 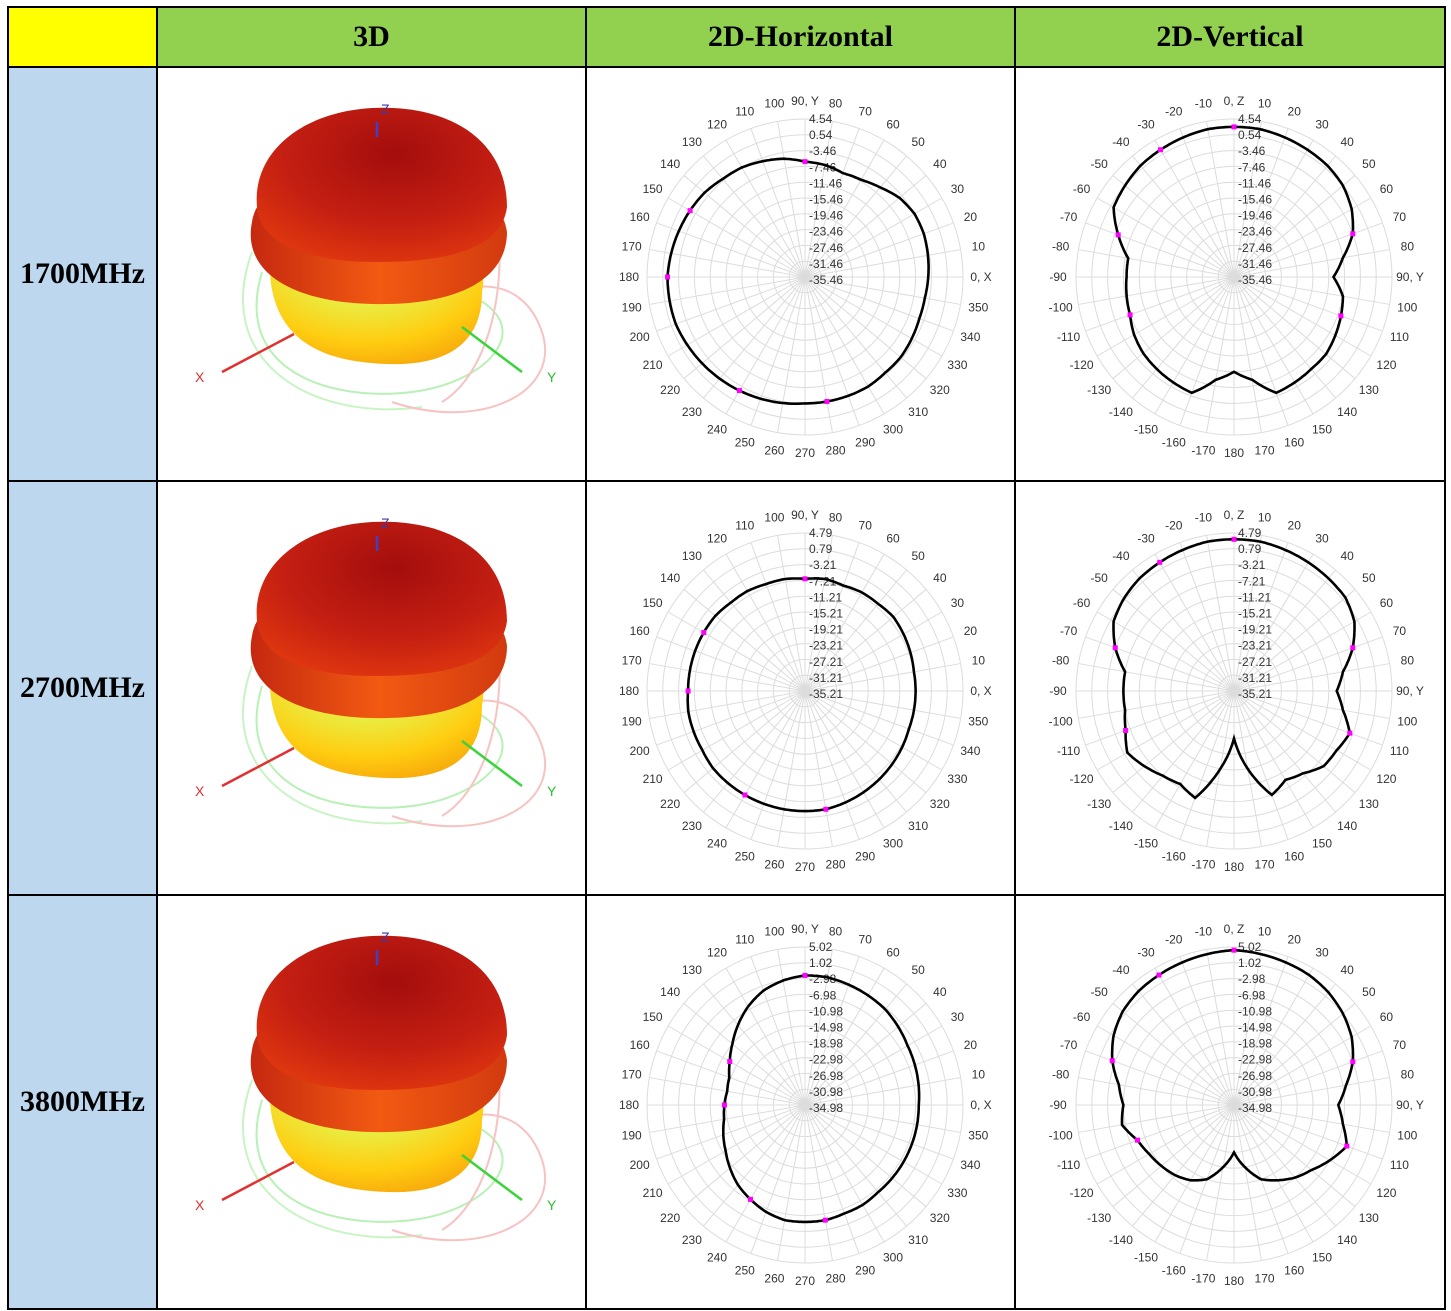 What do you see at coordinates (1252, 565) in the screenshot?
I see `scale-label: -3.21` at bounding box center [1252, 565].